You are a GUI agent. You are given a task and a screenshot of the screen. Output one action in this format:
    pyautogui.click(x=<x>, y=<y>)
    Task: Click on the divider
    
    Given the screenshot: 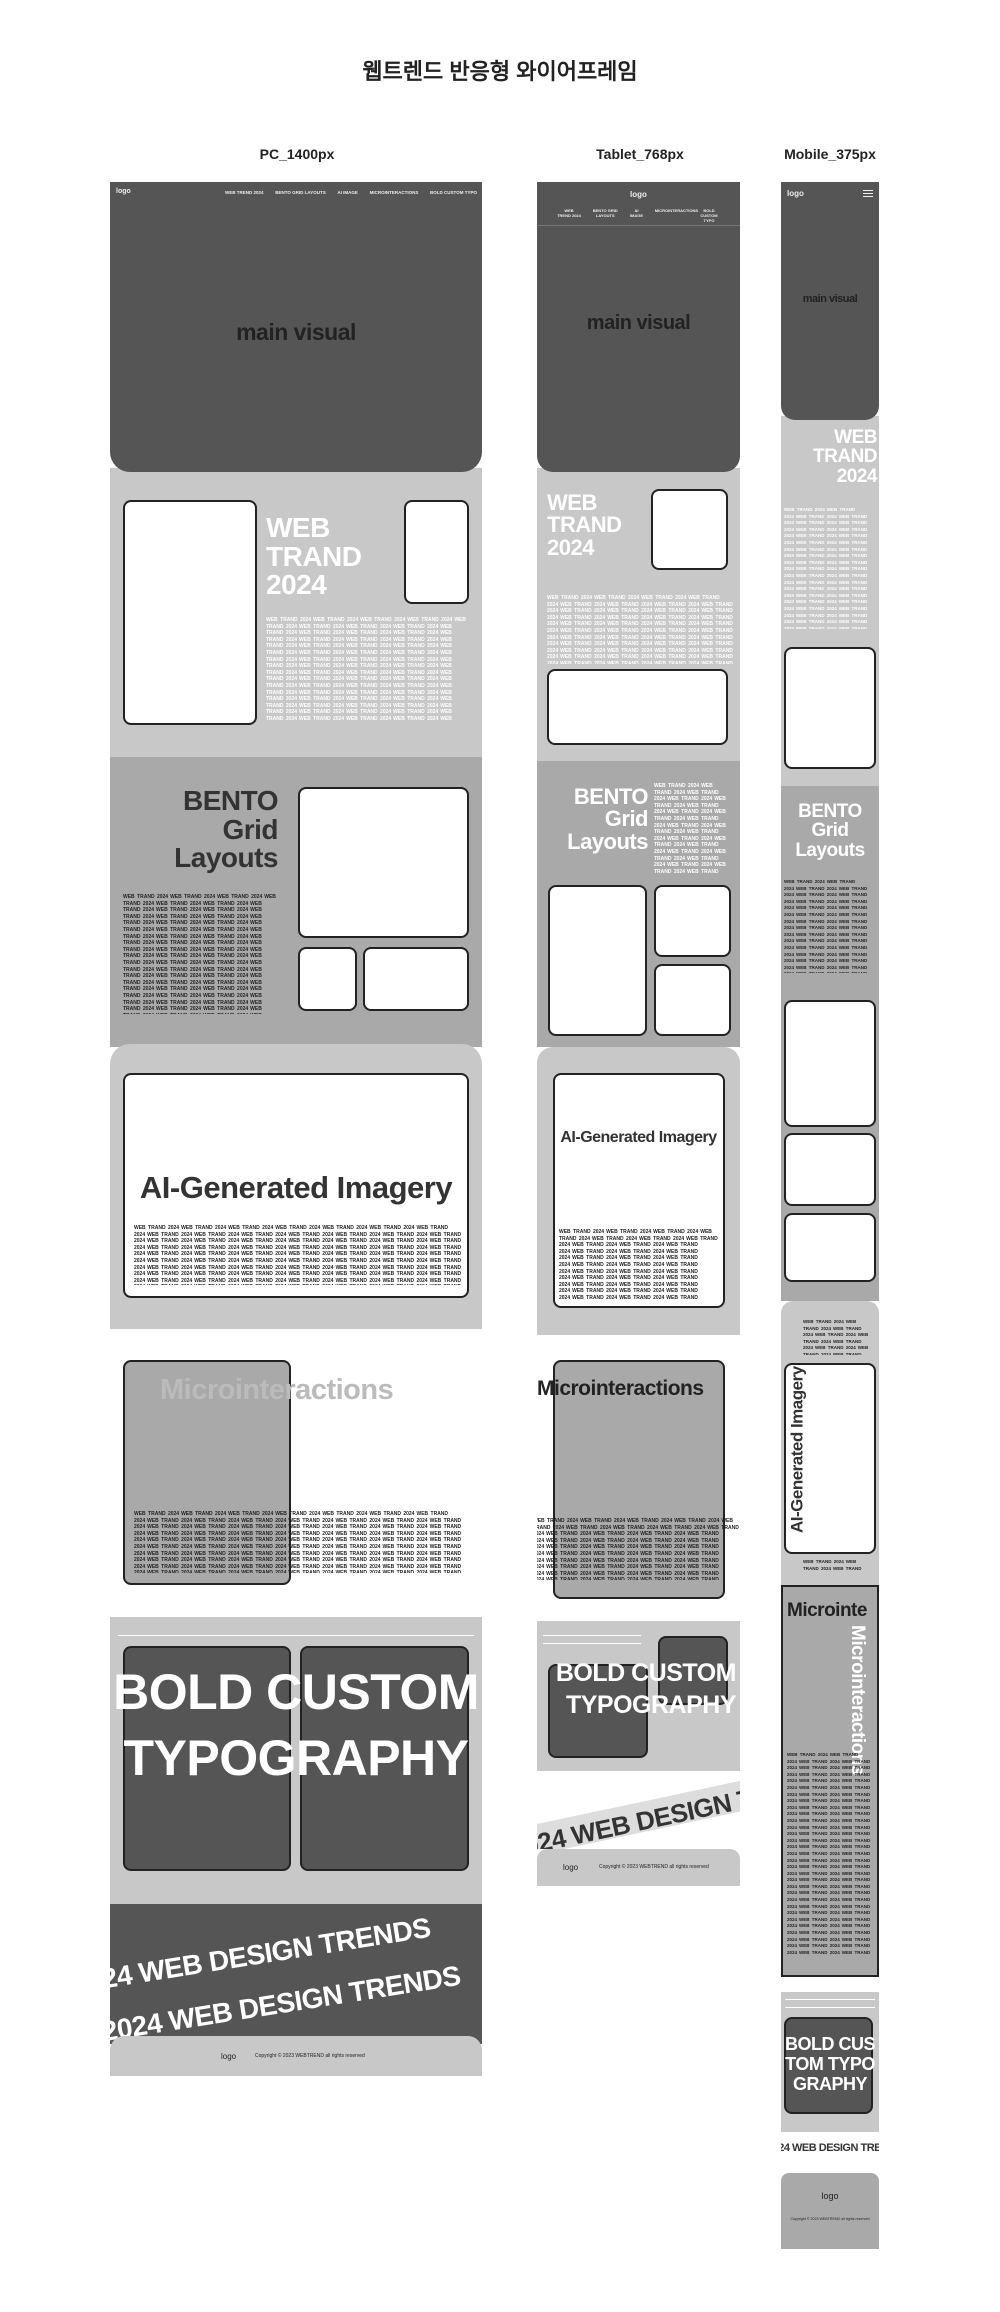 What is the action you would take?
    pyautogui.click(x=296, y=1635)
    